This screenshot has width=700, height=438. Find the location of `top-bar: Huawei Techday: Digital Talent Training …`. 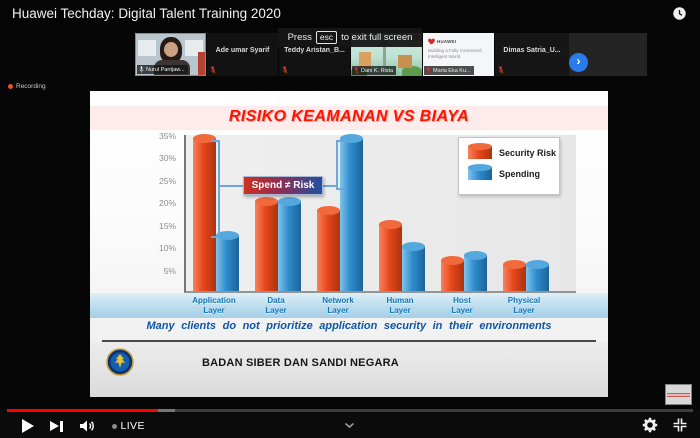

top-bar: Huawei Techday: Digital Talent Training … is located at coordinates (350, 14).